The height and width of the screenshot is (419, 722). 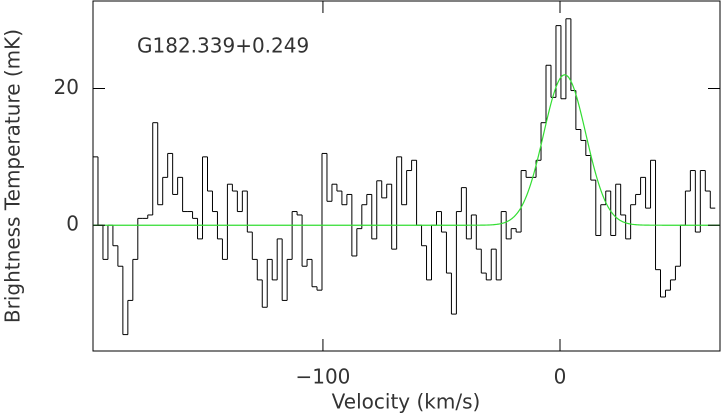 I want to click on y-axis-title: Brightness Temperature (mK), so click(x=13, y=176).